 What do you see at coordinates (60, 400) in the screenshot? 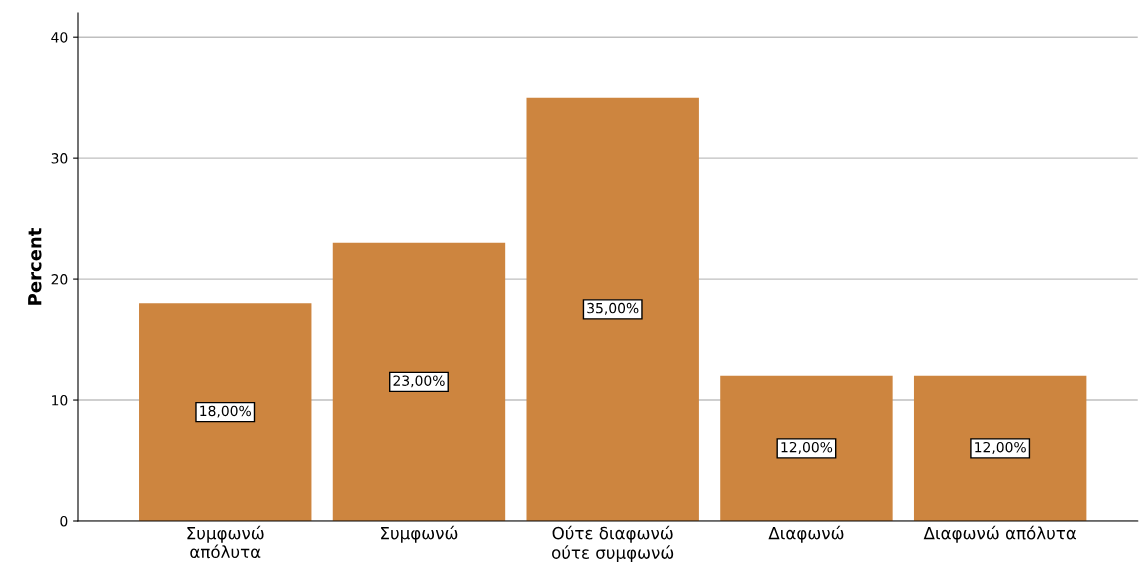
I see `y-tick-label: 10` at bounding box center [60, 400].